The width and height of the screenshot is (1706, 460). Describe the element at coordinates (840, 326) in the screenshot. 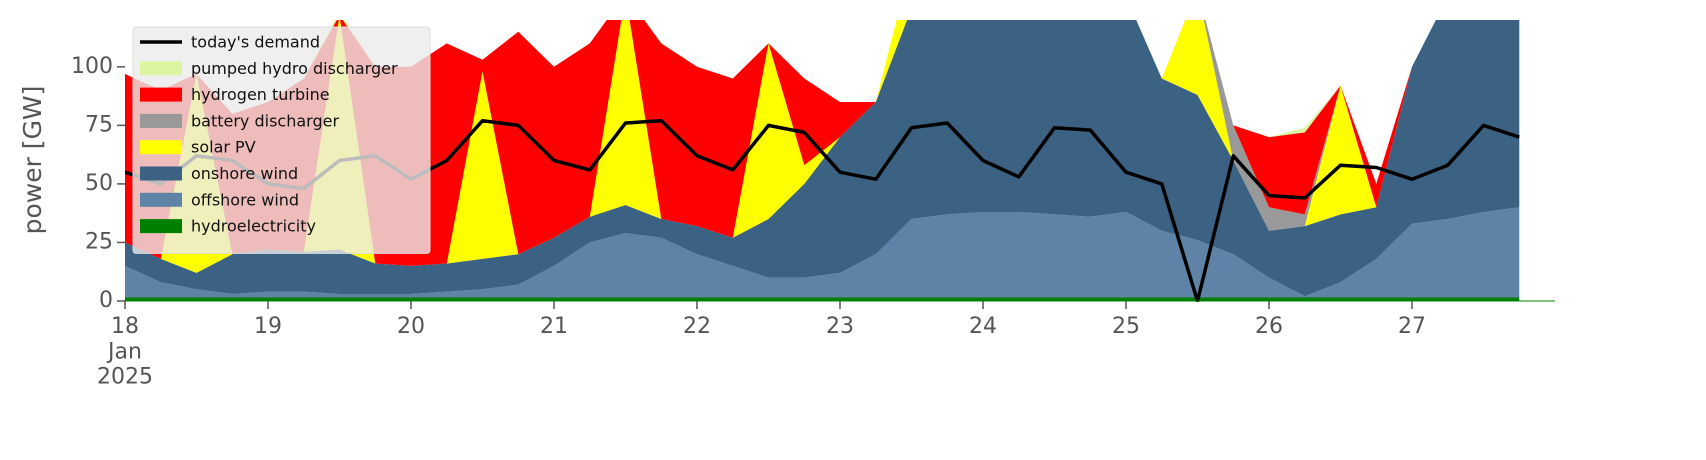

I see `x-tick-label: 23` at that location.